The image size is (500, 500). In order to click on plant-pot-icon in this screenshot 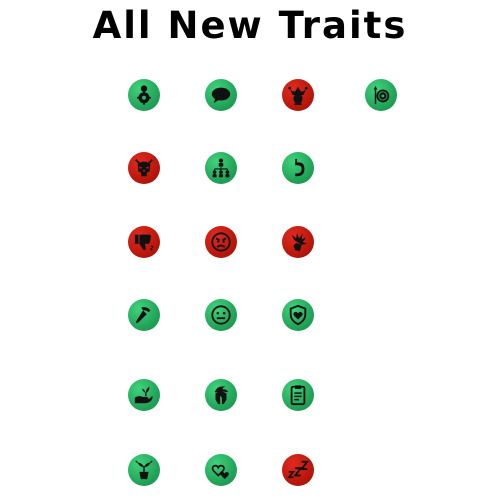, I will do `click(144, 470)`.